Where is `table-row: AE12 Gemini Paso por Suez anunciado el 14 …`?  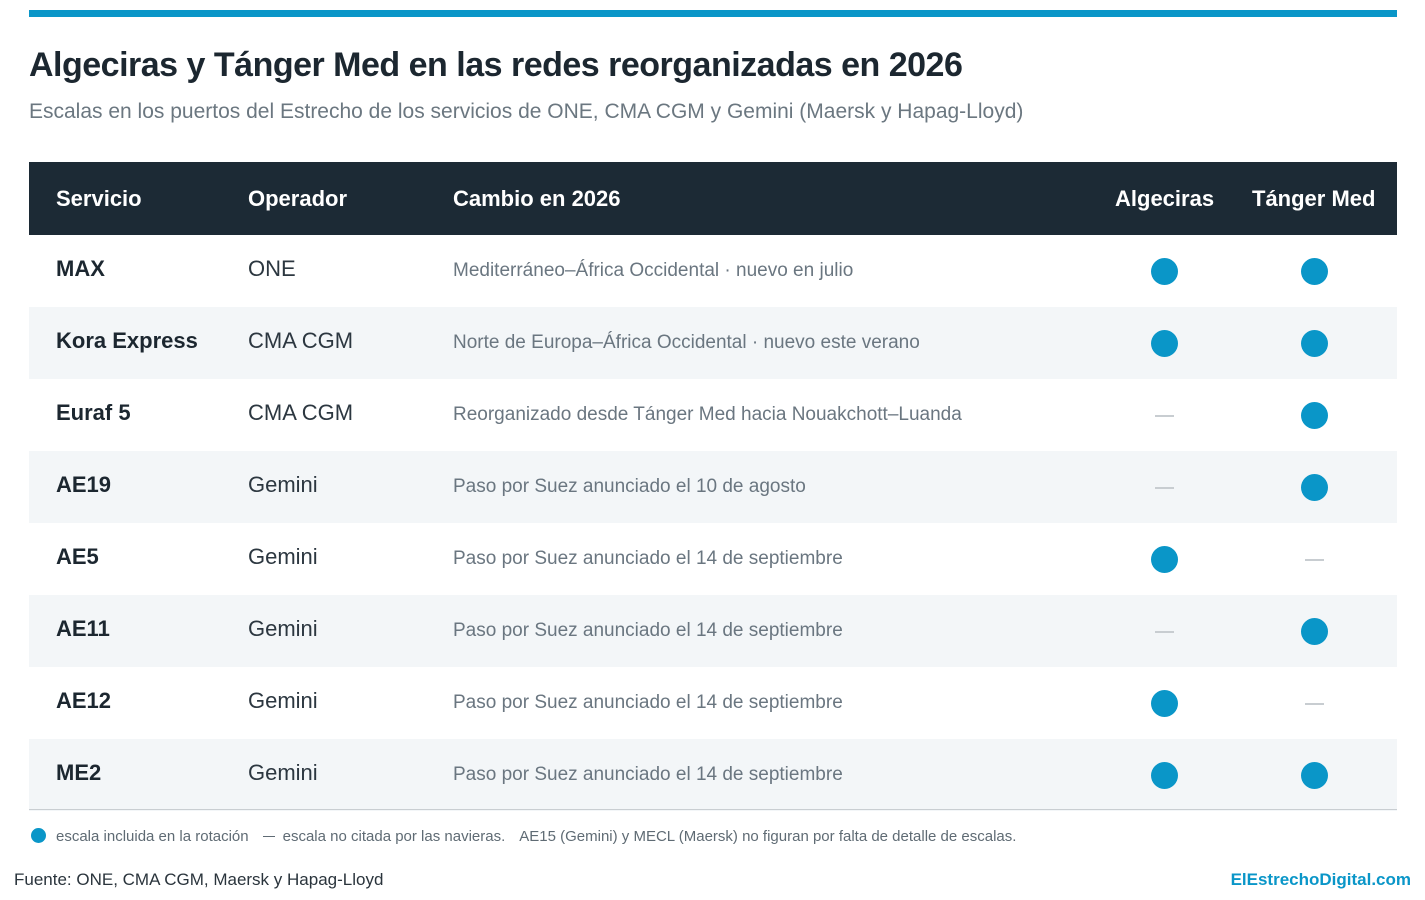
table-row: AE12 Gemini Paso por Suez anunciado el 14 … is located at coordinates (713, 703).